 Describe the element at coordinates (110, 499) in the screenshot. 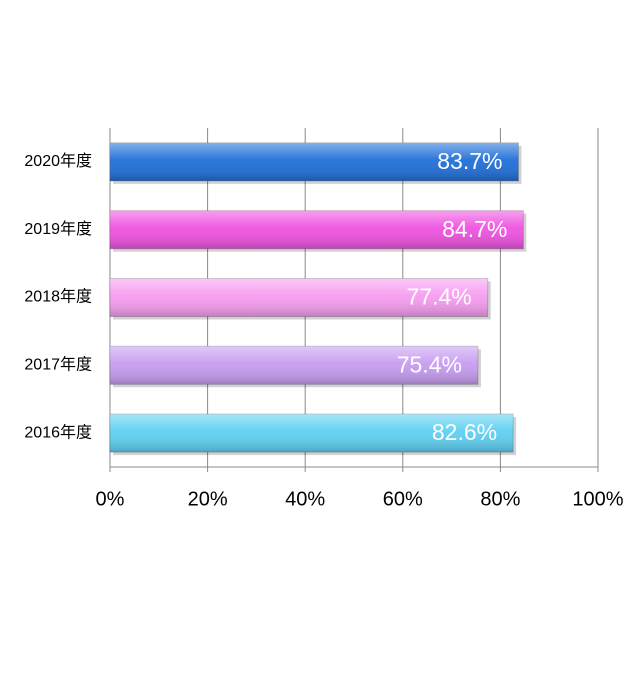

I see `x-tick-label: 0%` at that location.